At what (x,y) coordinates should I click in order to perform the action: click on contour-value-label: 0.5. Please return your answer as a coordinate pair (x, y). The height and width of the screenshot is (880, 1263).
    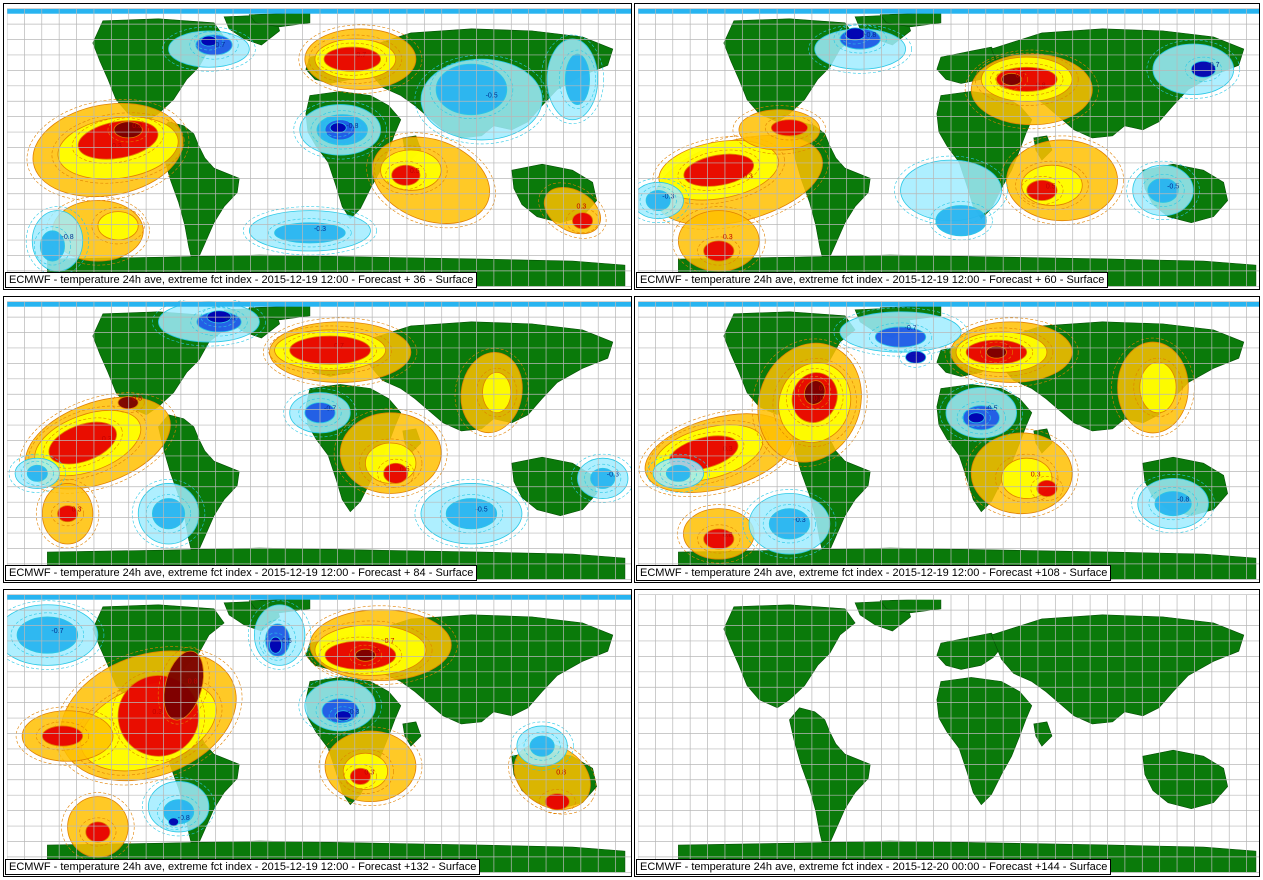
    Looking at the image, I should click on (374, 651).